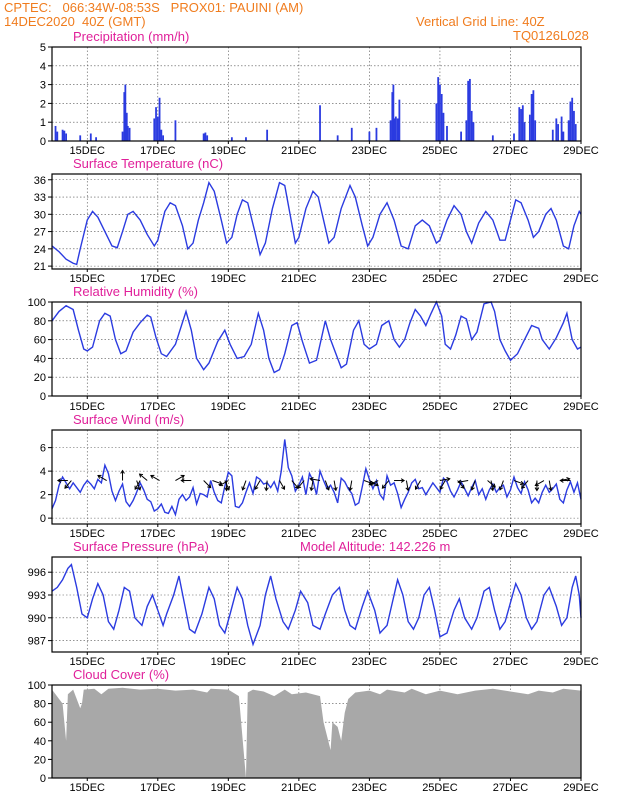 Image resolution: width=618 pixels, height=800 pixels. What do you see at coordinates (40, 215) in the screenshot?
I see `y-tick-label: 30` at bounding box center [40, 215].